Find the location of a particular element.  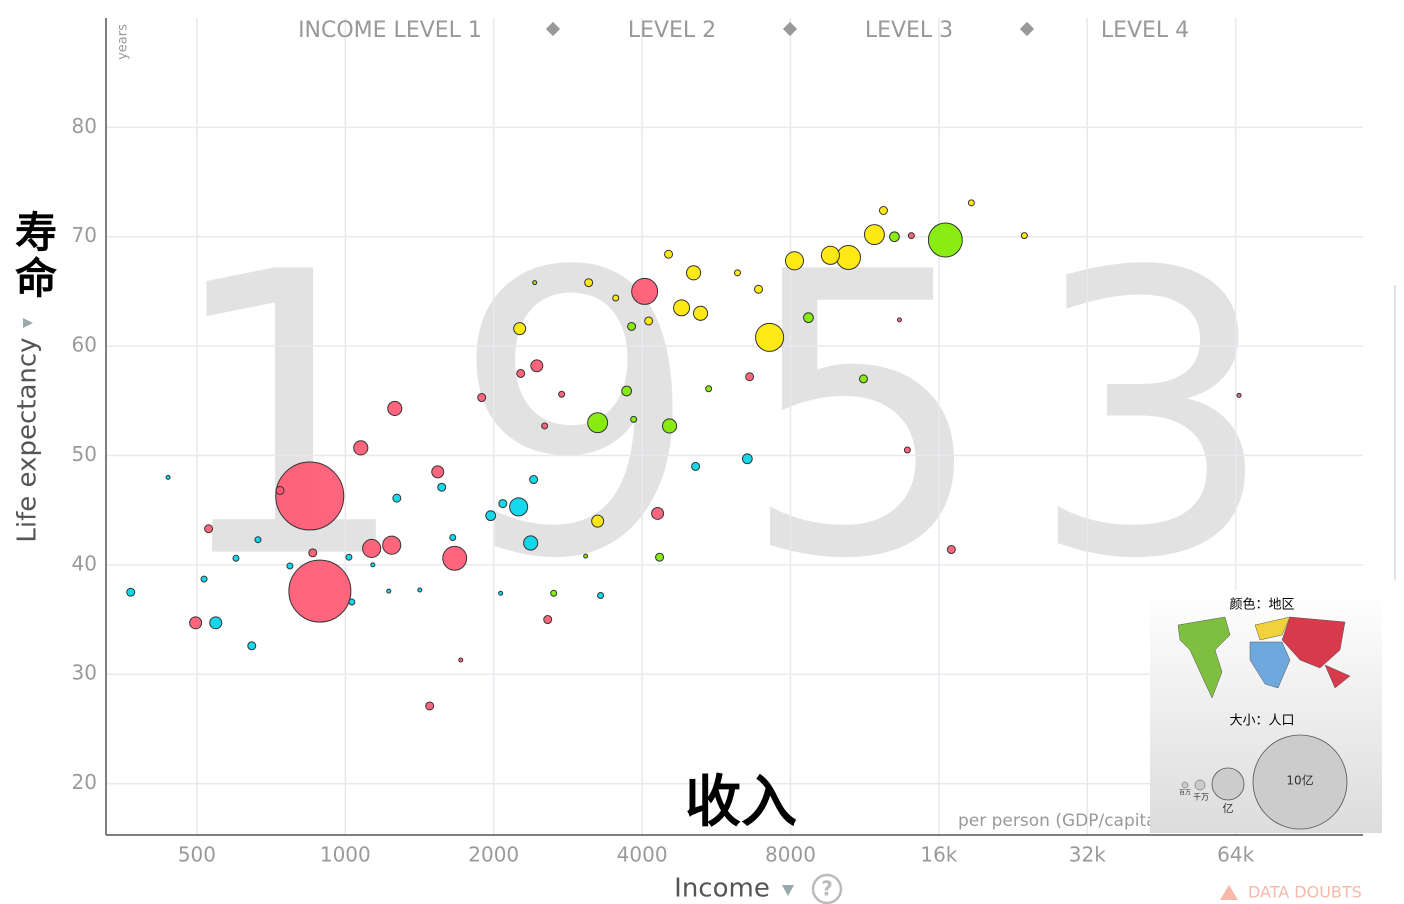

help-icon-mark: ? is located at coordinates (827, 889).